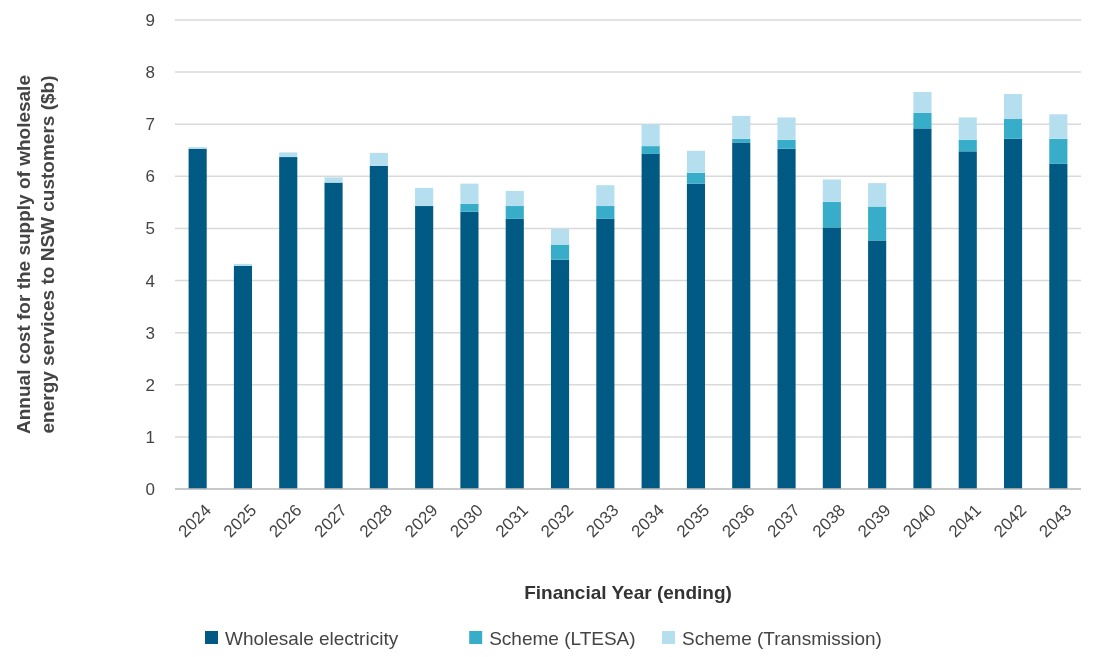 The image size is (1093, 657). I want to click on x-axis-title: Financial Year (ending), so click(628, 592).